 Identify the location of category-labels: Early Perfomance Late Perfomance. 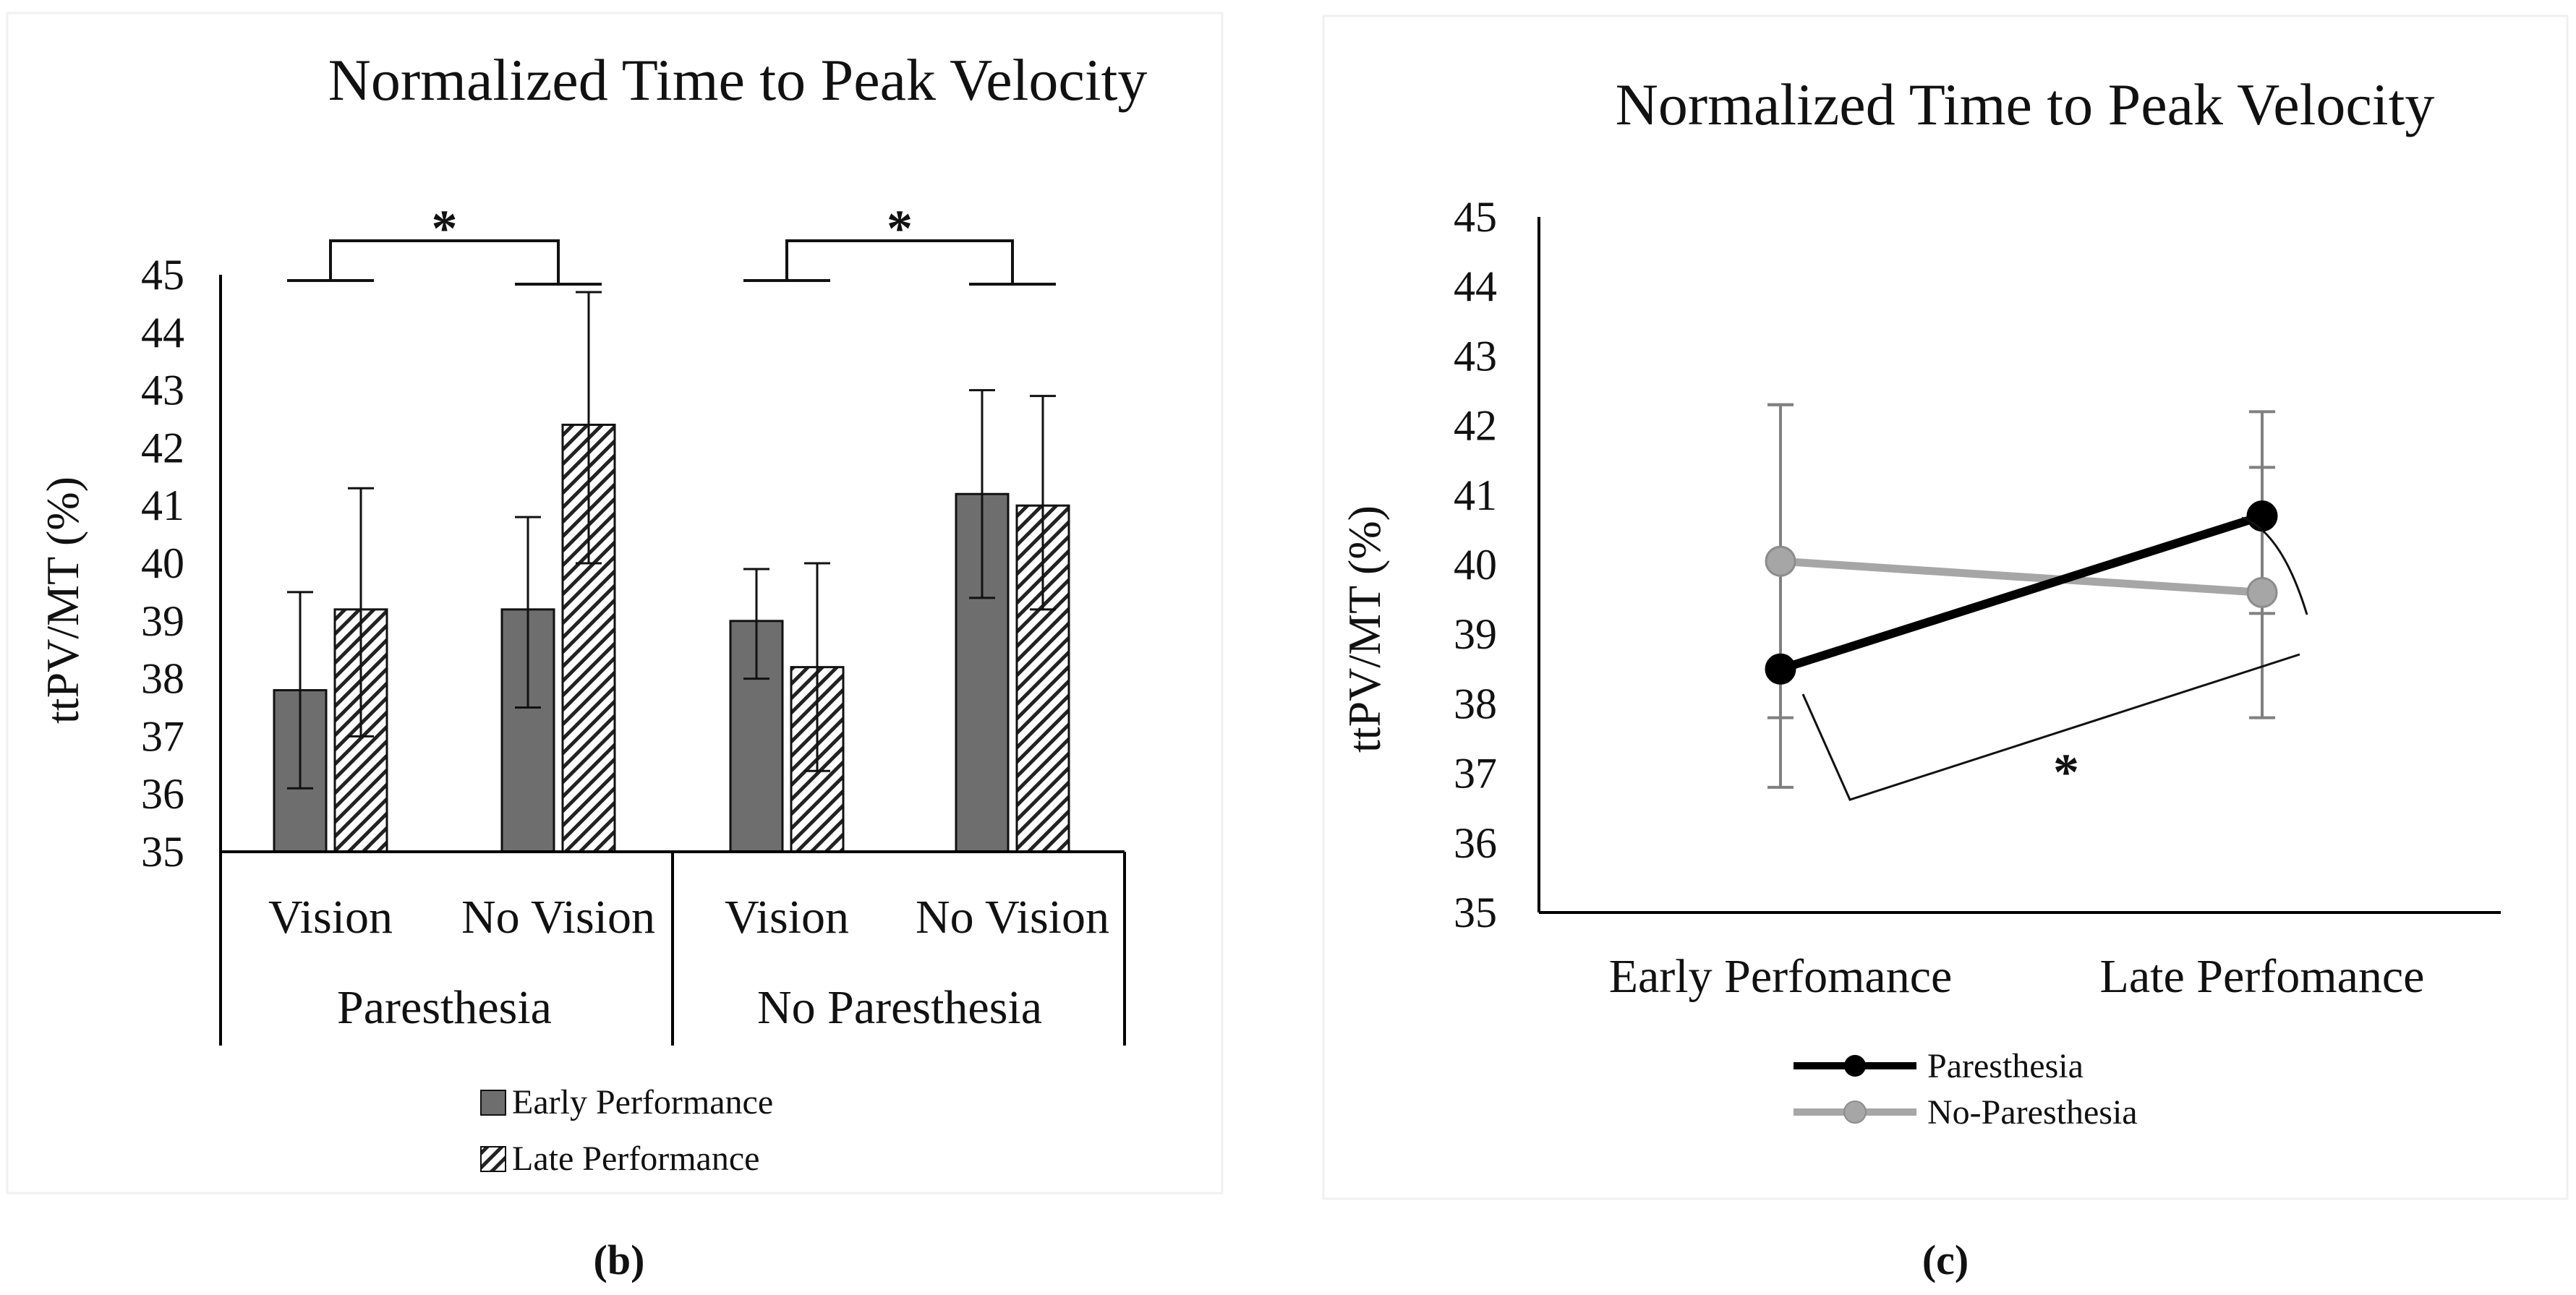
(2017, 977).